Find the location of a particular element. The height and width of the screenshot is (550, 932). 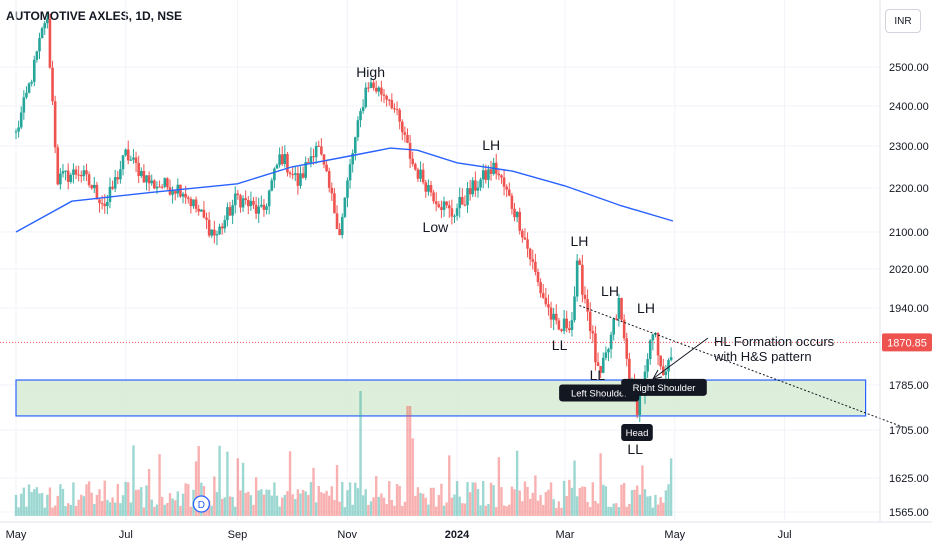

moving-average is located at coordinates (344, 190).